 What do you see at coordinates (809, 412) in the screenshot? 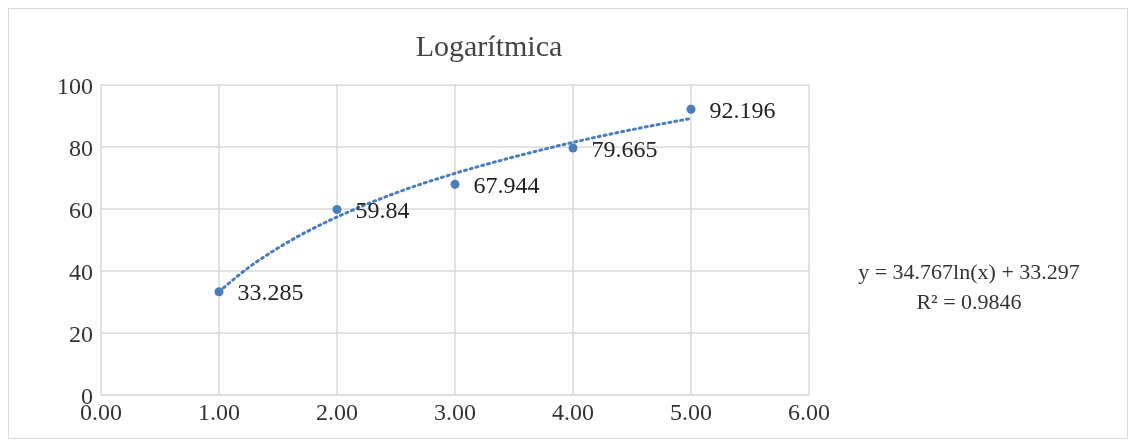
I see `x-tick-label: 6.00` at bounding box center [809, 412].